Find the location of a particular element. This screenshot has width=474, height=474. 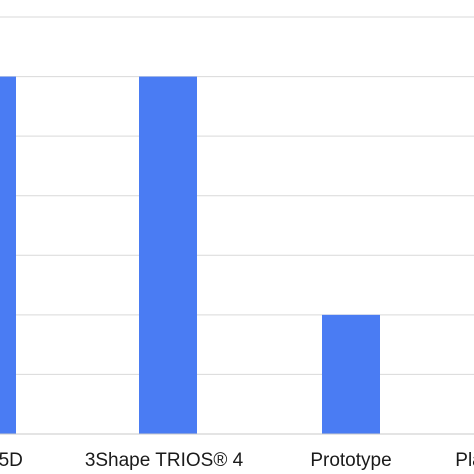

x-tick-labels: ment 5D 3Shape TRIOS® 4 Prototype Pla is located at coordinates (237, 460).